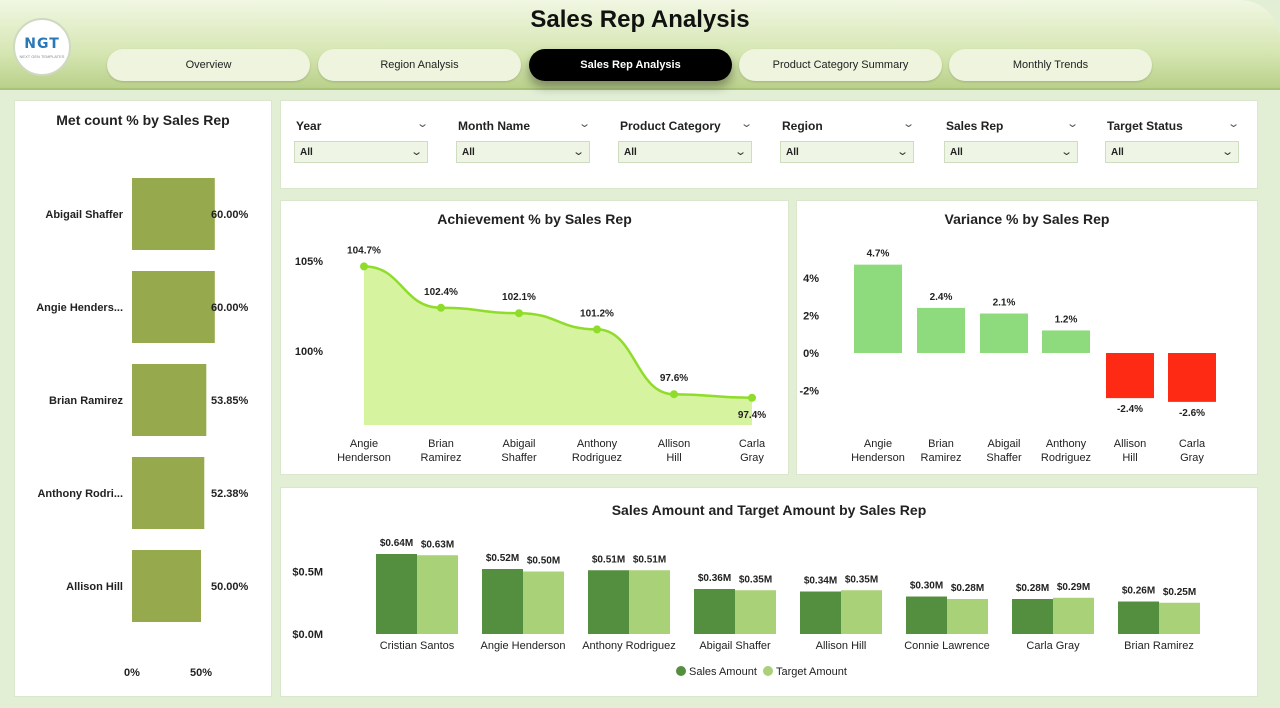 The height and width of the screenshot is (708, 1280). What do you see at coordinates (361, 152) in the screenshot?
I see `filter-year-select: All ⌄` at bounding box center [361, 152].